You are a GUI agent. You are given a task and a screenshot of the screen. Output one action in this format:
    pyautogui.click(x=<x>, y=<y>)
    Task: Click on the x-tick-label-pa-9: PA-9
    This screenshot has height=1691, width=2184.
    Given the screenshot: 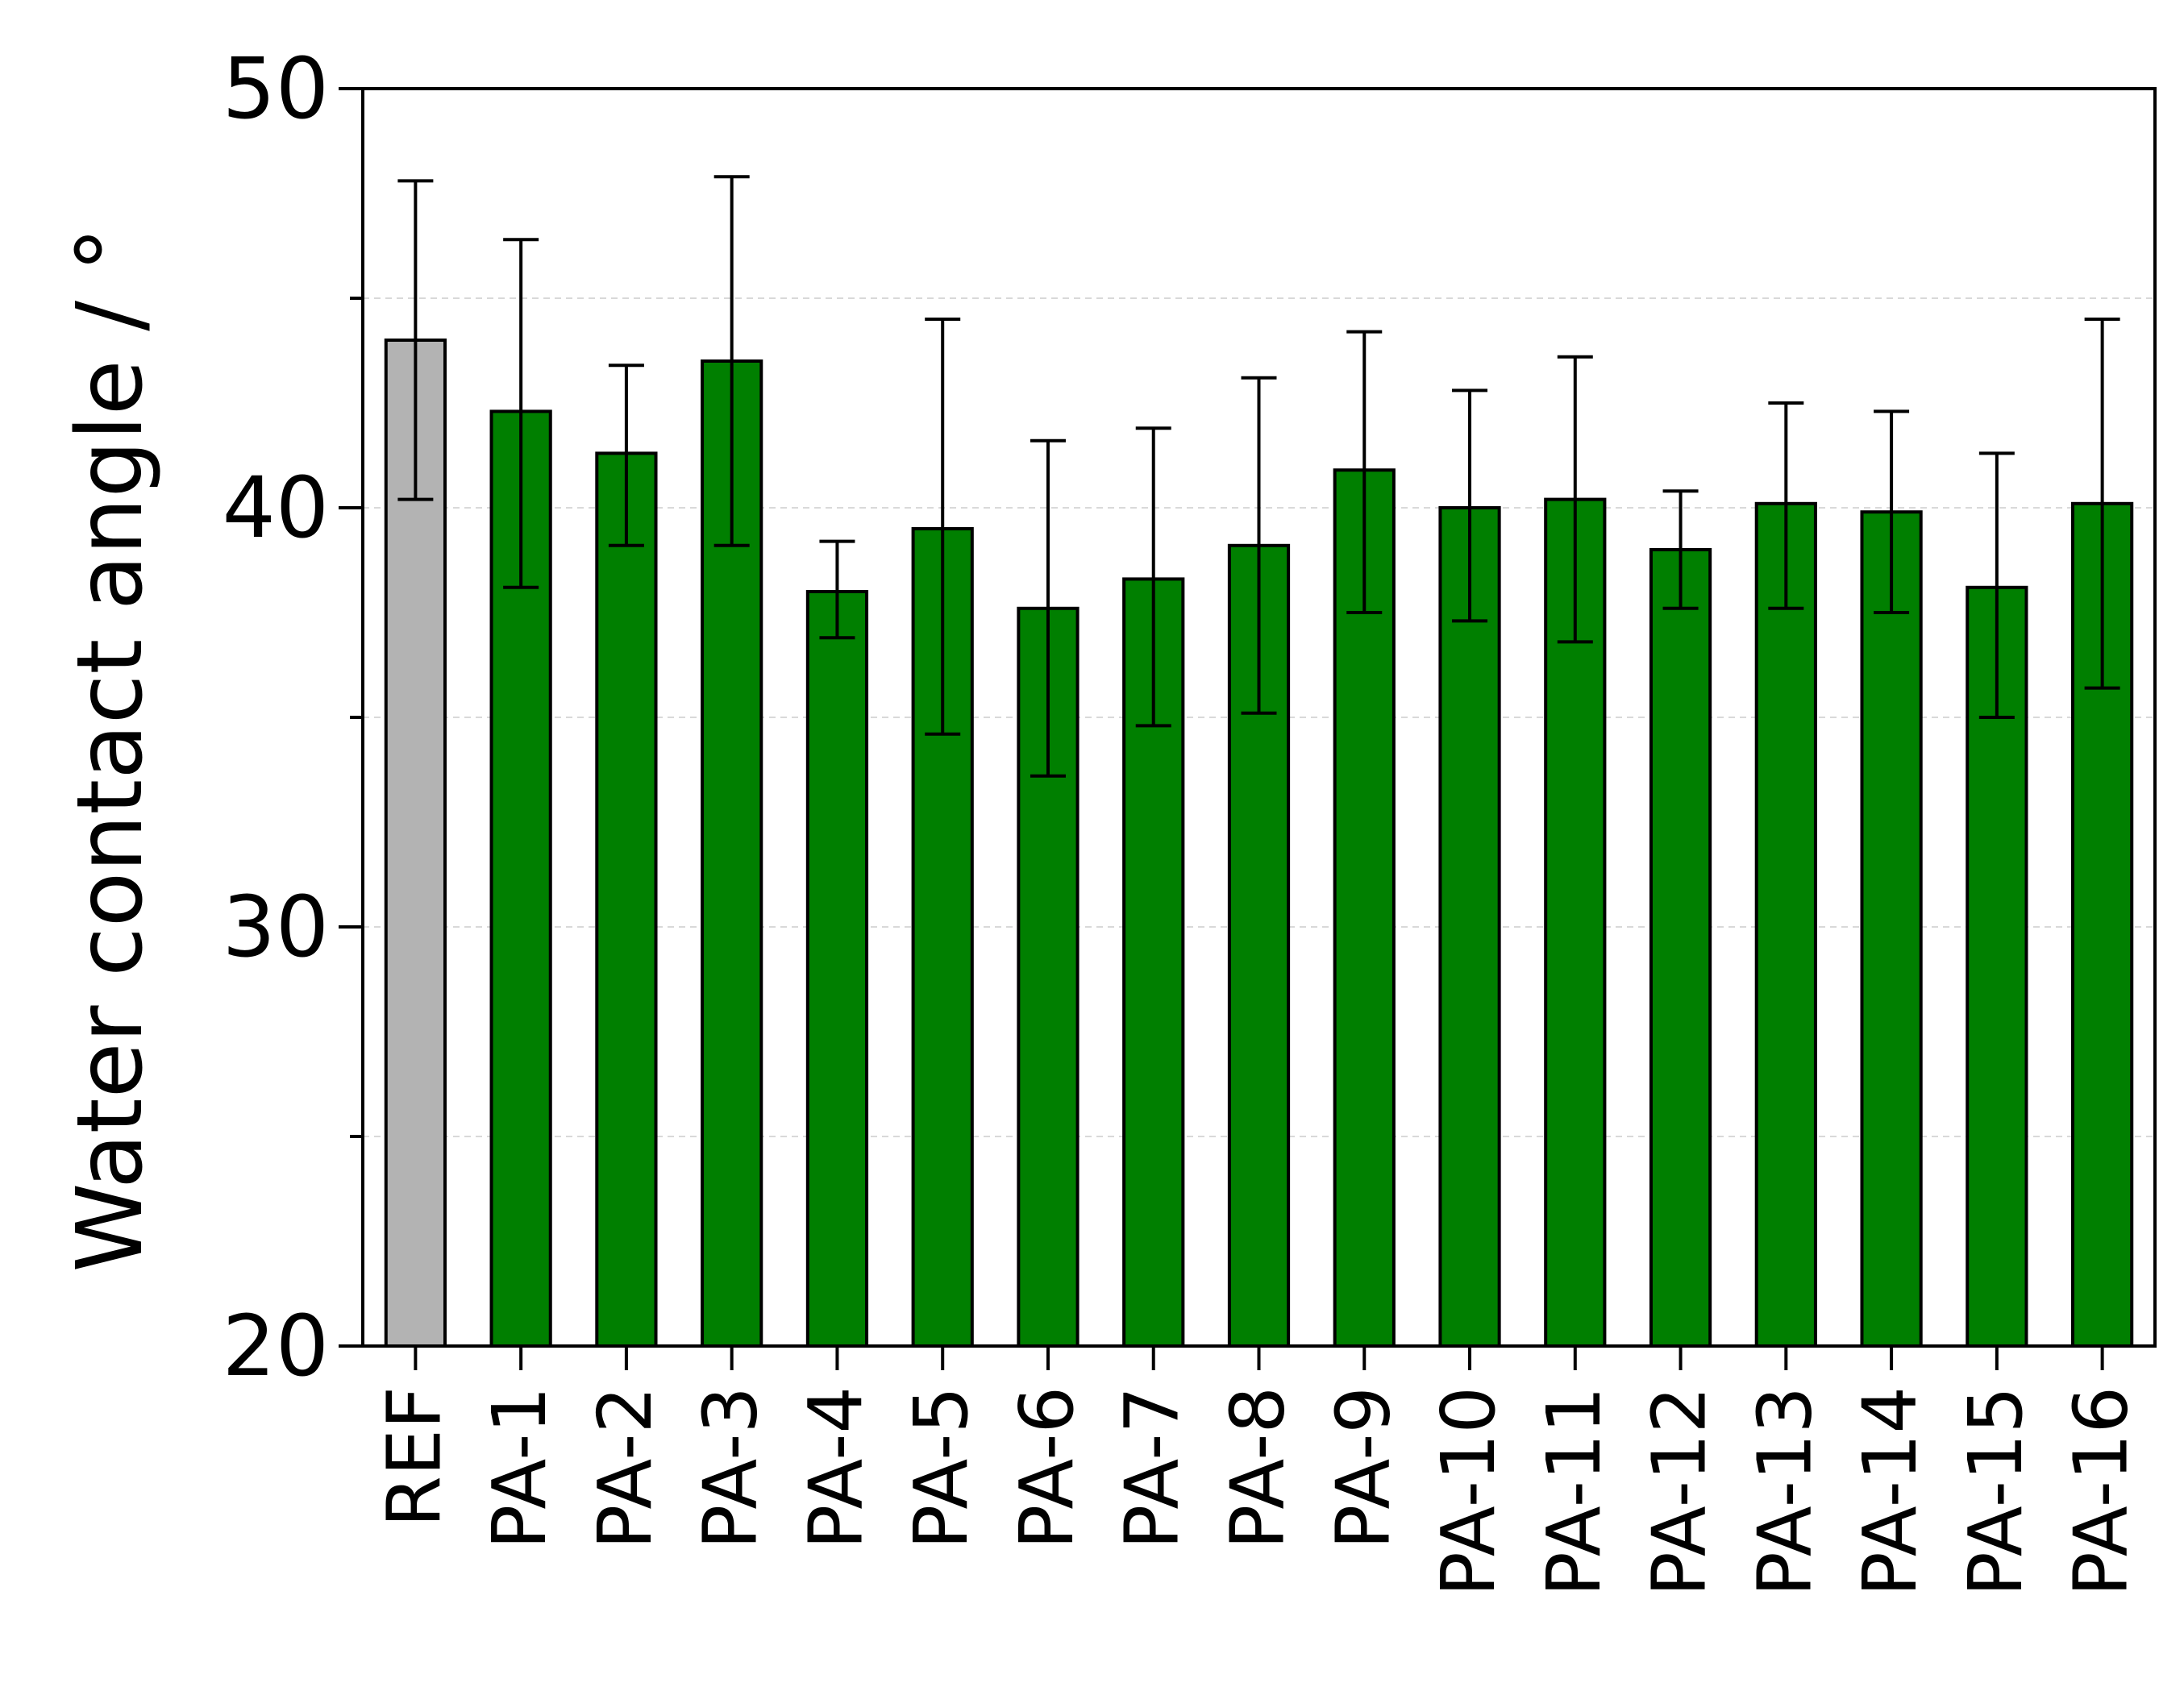 What is the action you would take?
    pyautogui.click(x=1363, y=1467)
    